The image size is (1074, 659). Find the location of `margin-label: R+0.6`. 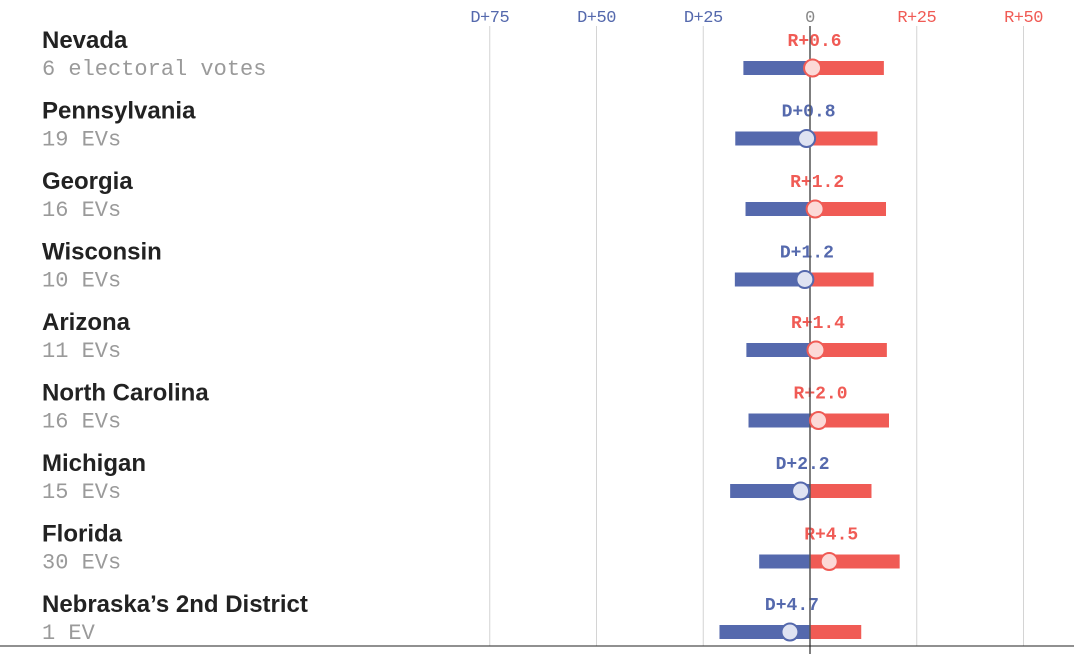

margin-label: R+0.6 is located at coordinates (815, 42).